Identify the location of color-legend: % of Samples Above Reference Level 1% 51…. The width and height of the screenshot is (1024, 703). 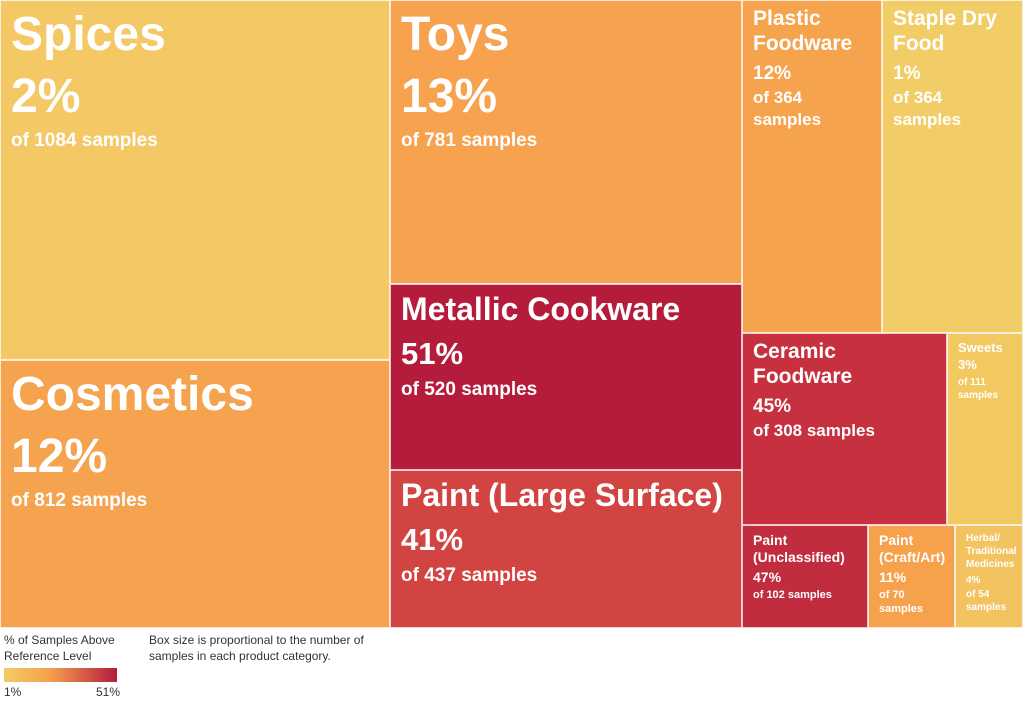
(74, 666).